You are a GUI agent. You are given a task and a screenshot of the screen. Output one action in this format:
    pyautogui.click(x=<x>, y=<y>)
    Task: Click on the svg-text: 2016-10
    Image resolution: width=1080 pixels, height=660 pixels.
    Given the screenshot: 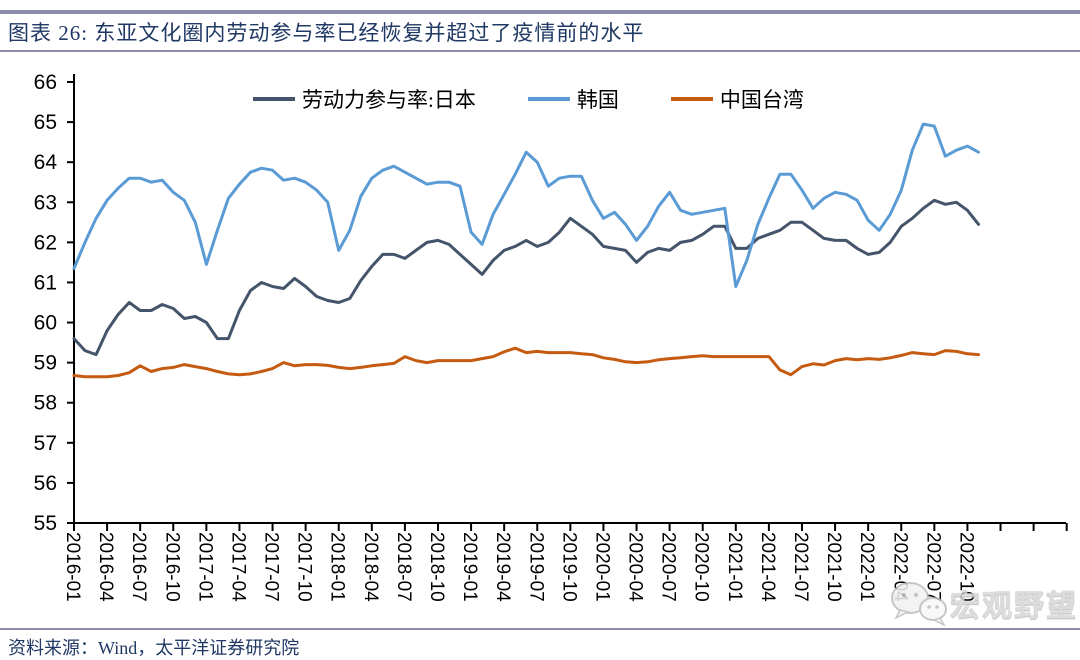 What is the action you would take?
    pyautogui.click(x=171, y=567)
    